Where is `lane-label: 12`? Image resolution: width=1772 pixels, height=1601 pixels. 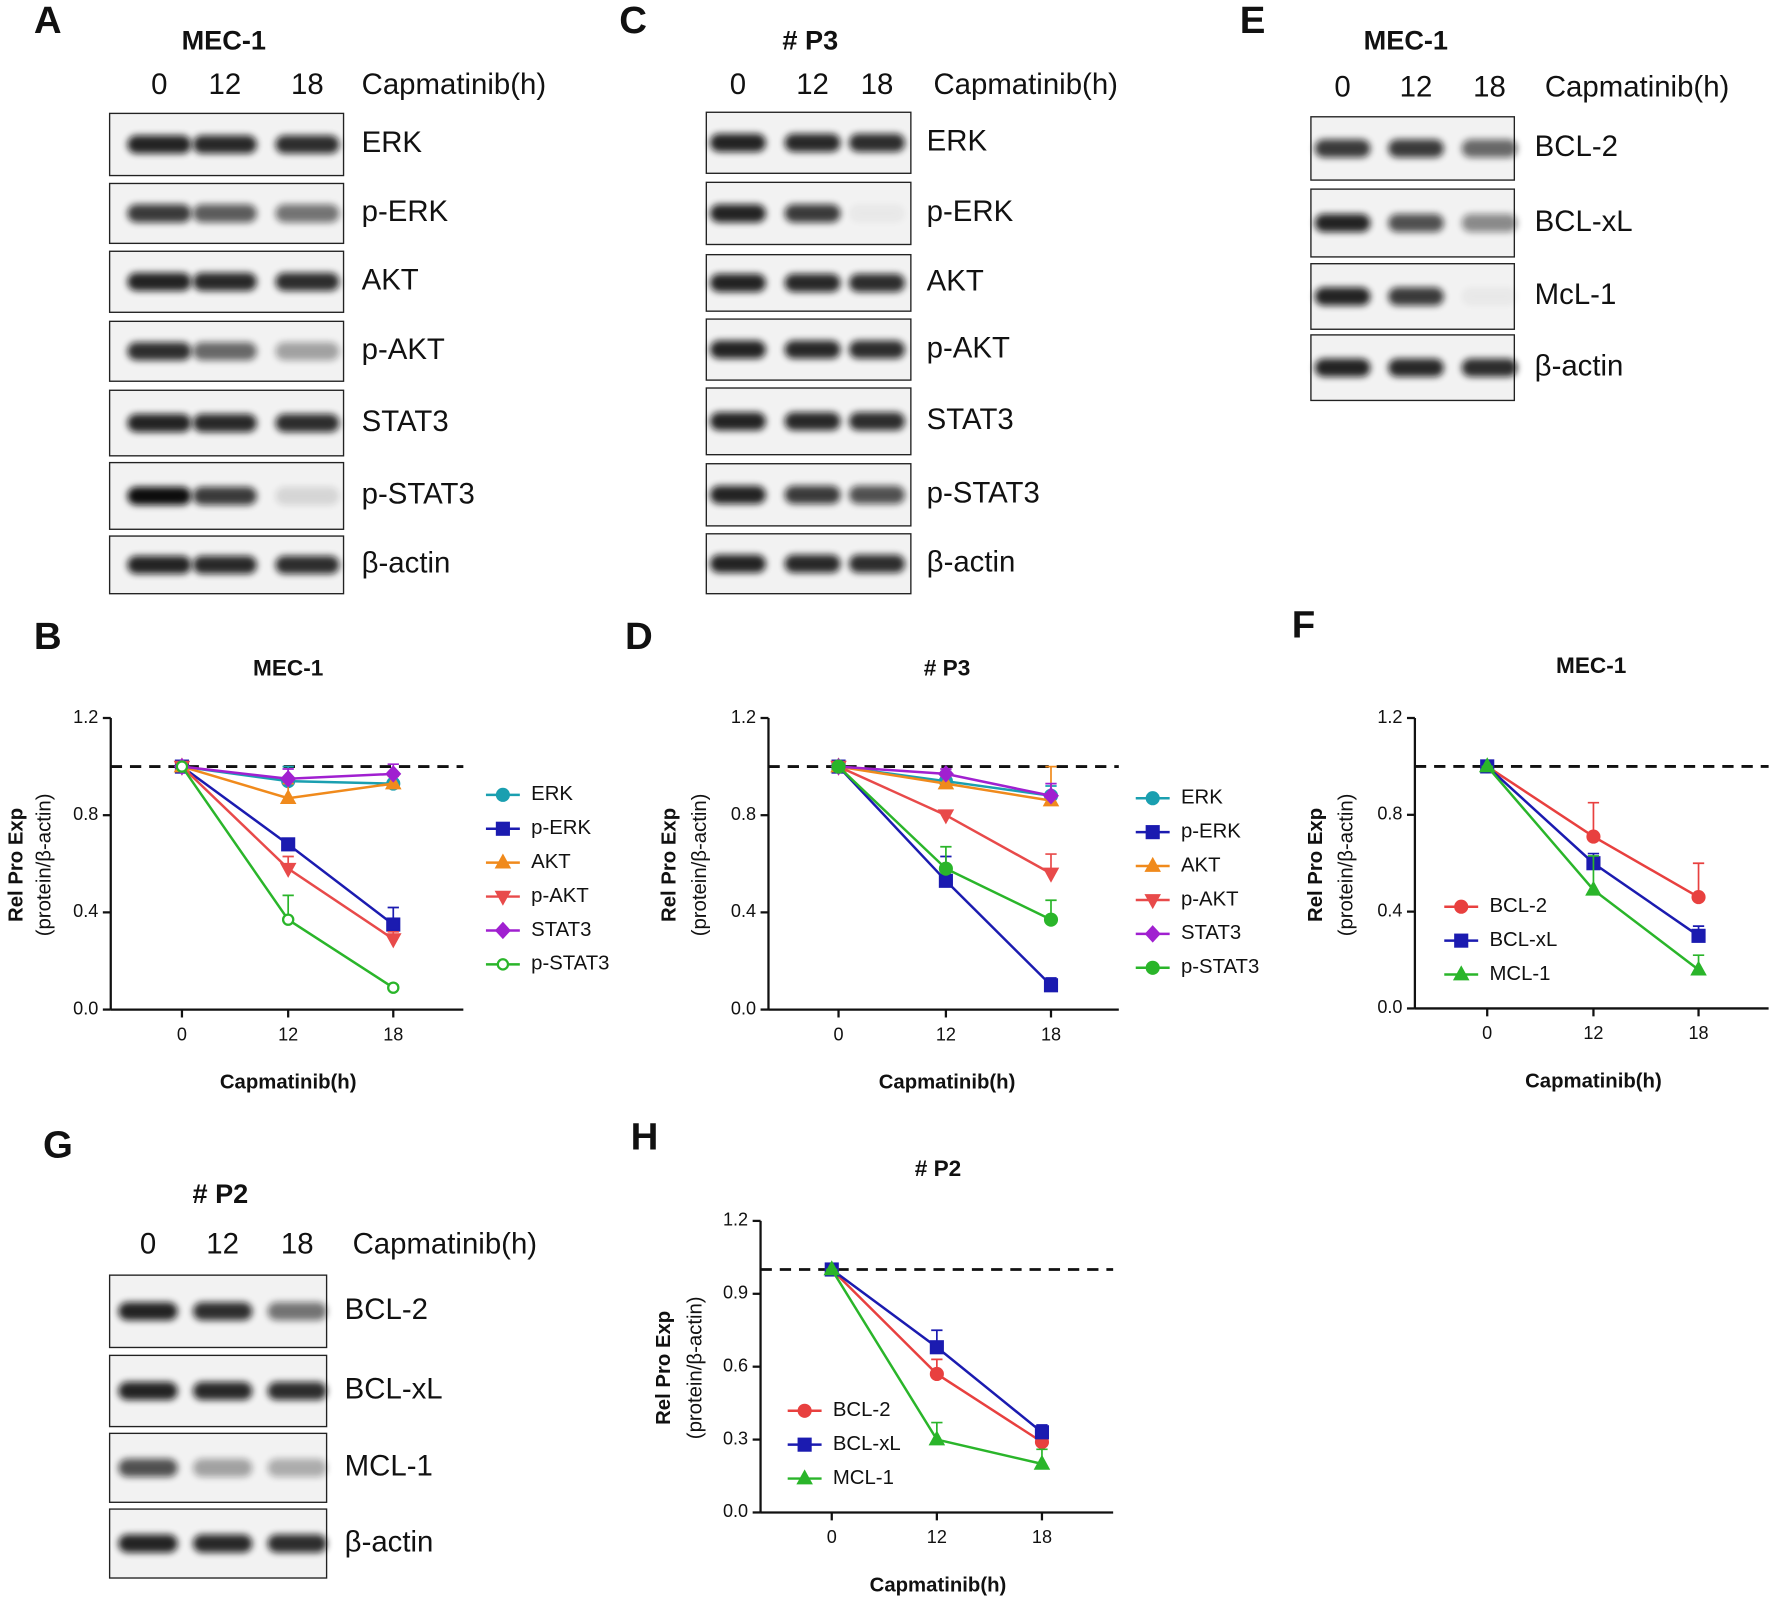
lane-label: 12 is located at coordinates (1416, 86).